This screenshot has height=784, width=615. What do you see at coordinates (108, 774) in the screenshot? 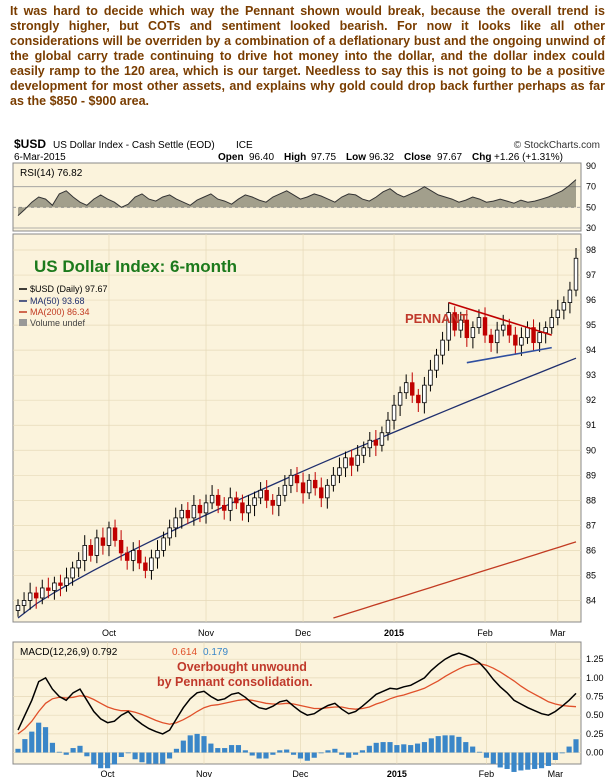
I see `macd-x-tick-label: Oct` at bounding box center [108, 774].